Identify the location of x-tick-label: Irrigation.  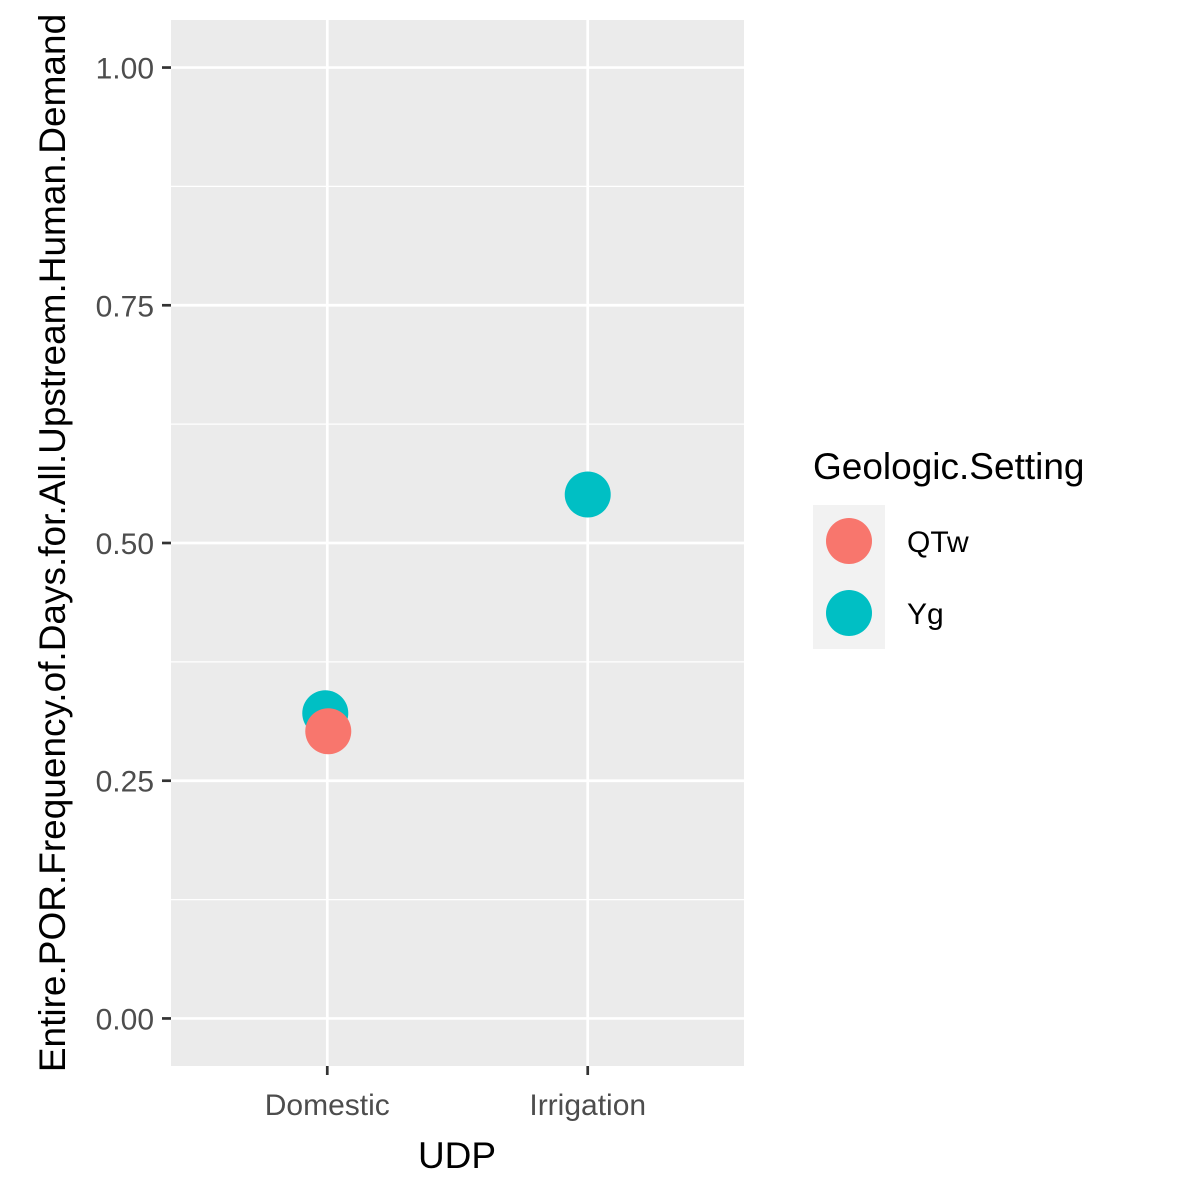
(587, 1105).